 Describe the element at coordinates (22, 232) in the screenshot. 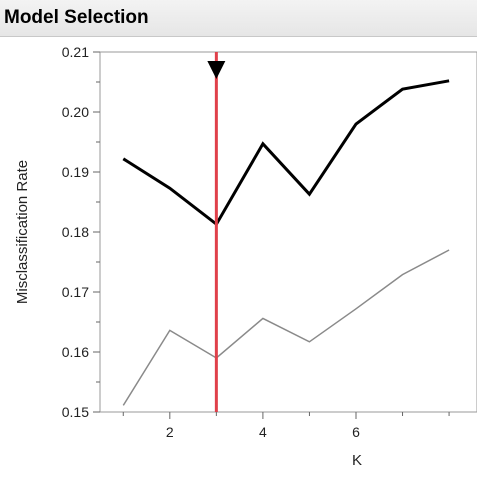

I see `y-axis-label: Misclassification Rate` at that location.